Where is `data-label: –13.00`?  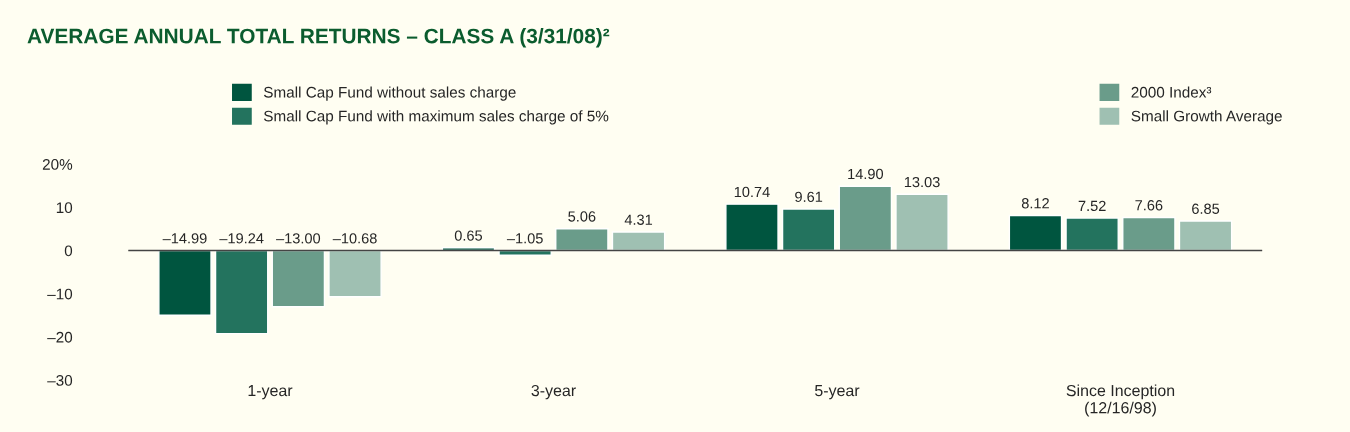
data-label: –13.00 is located at coordinates (298, 238).